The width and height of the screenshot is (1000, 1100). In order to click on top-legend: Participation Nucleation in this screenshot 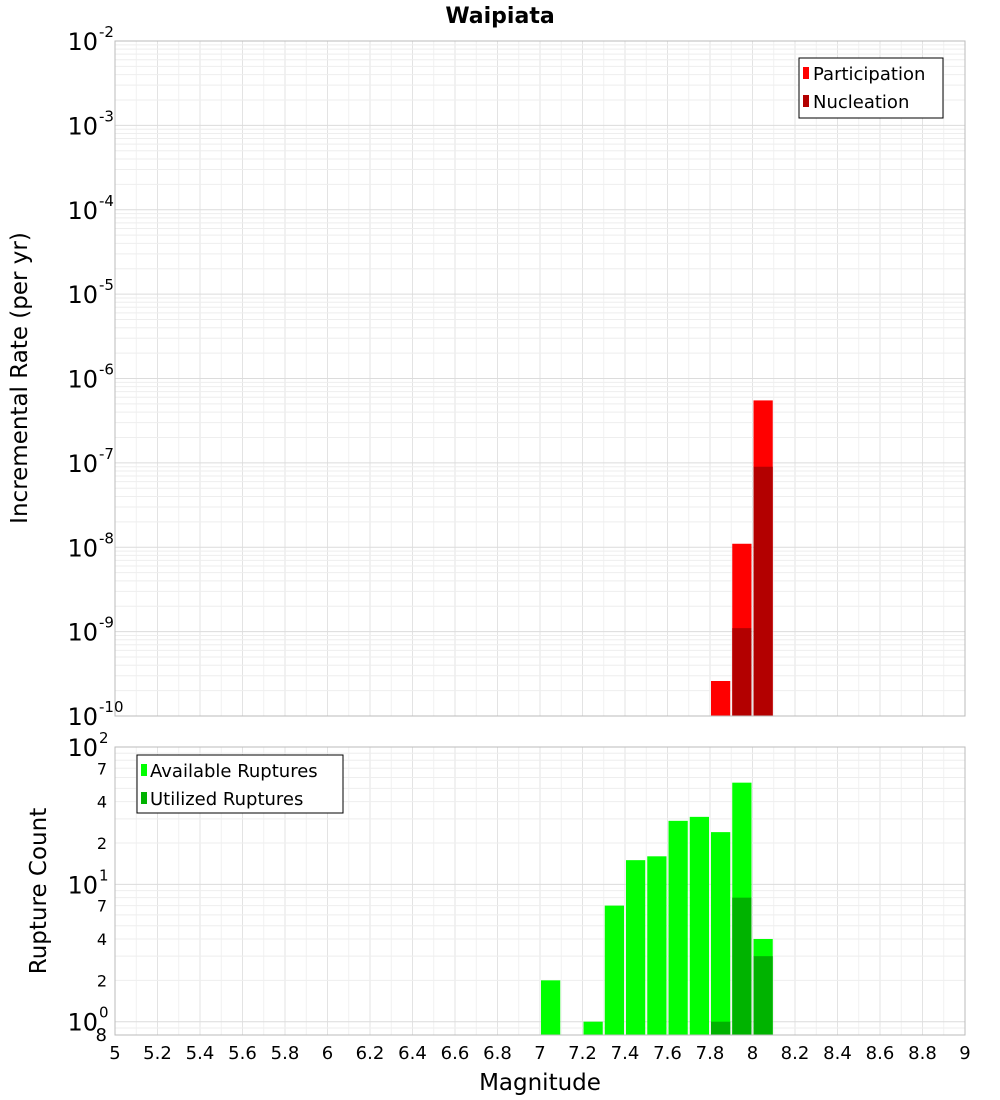, I will do `click(871, 88)`.